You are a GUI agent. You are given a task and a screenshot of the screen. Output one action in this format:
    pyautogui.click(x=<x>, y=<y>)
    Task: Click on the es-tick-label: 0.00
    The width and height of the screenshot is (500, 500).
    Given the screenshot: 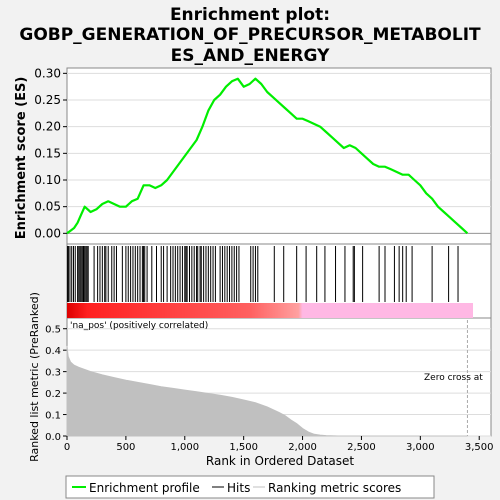 What is the action you would take?
    pyautogui.click(x=47, y=233)
    